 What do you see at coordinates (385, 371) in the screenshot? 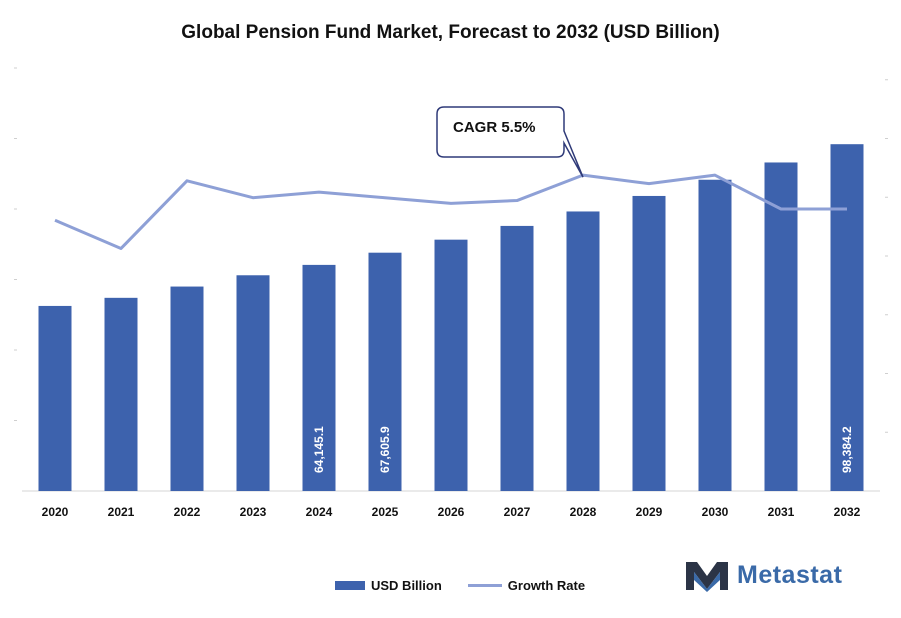
I see `bar-2025` at bounding box center [385, 371].